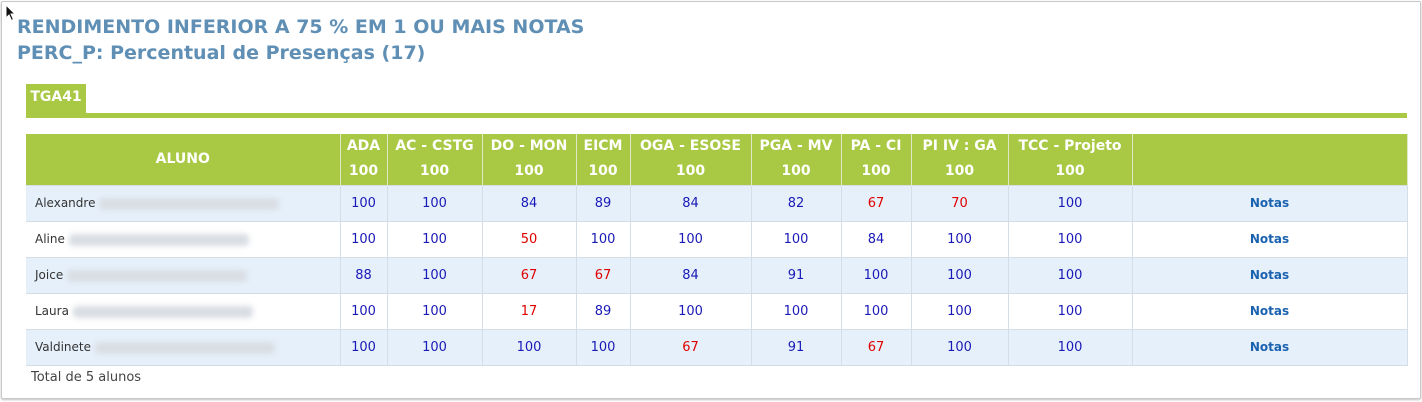 This screenshot has height=402, width=1422. I want to click on student-cell: Aline, so click(183, 238).